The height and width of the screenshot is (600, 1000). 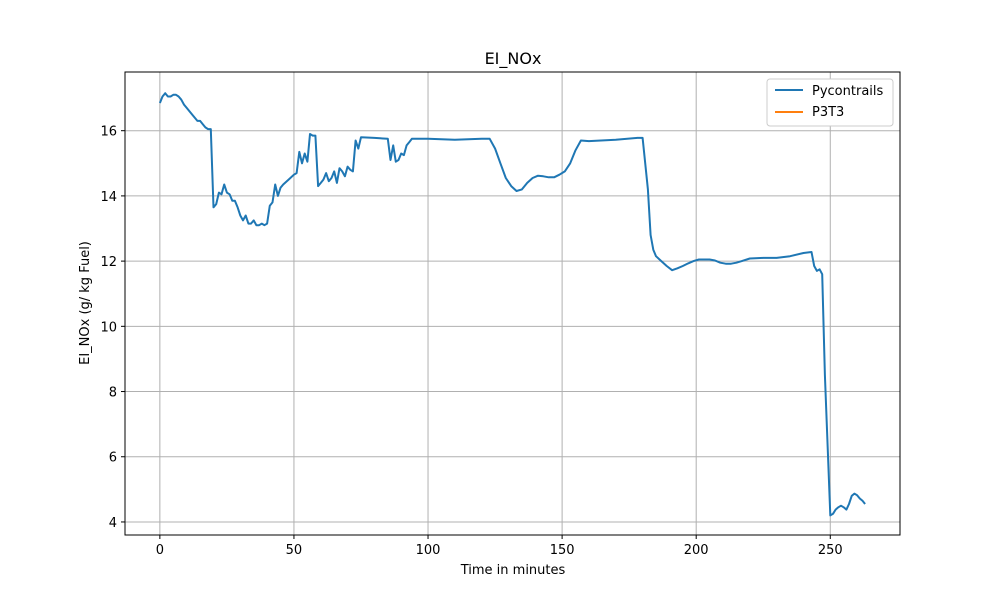 What do you see at coordinates (160, 550) in the screenshot?
I see `x-tick-label: 0` at bounding box center [160, 550].